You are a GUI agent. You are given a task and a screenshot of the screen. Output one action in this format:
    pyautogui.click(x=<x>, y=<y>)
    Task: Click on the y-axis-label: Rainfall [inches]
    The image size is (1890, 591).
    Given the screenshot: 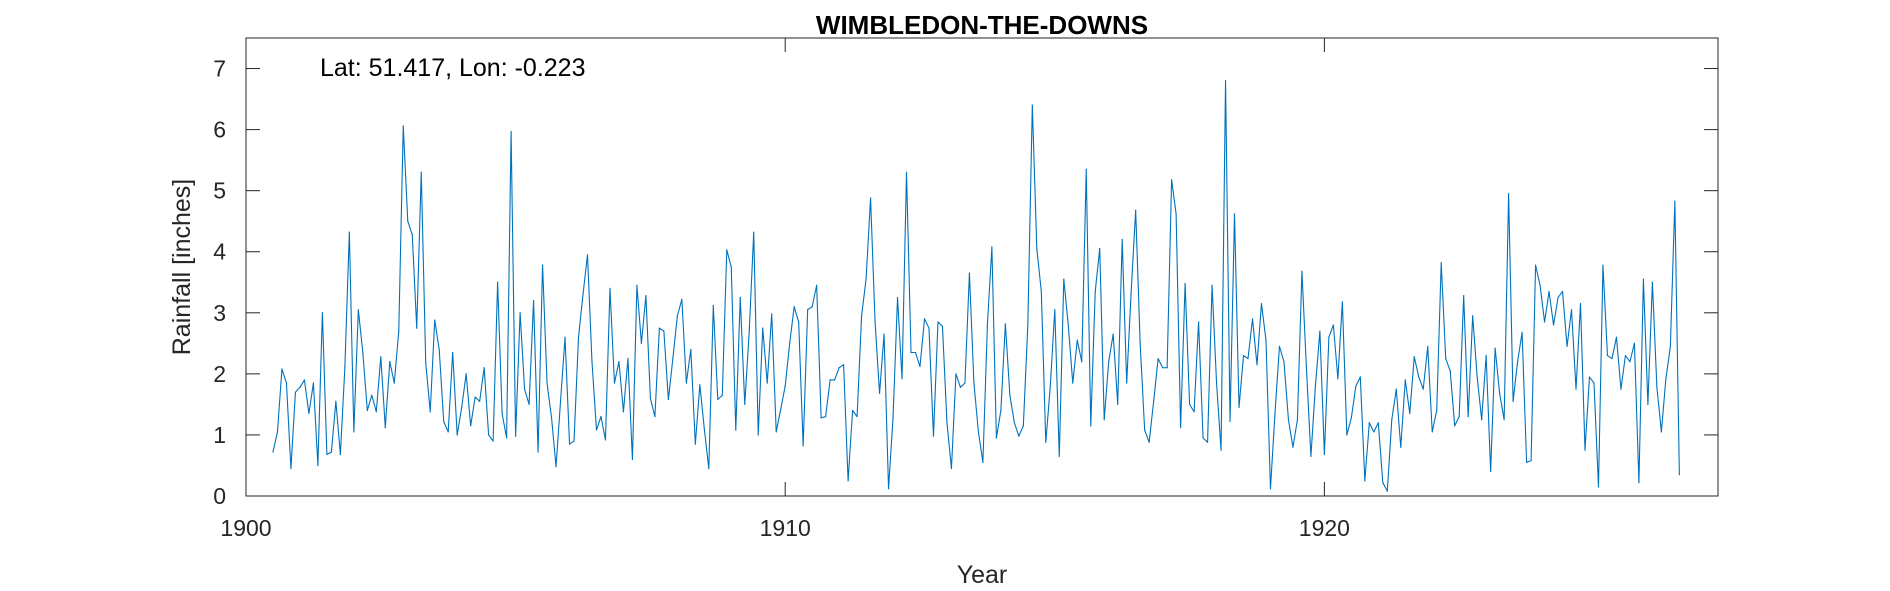 What is the action you would take?
    pyautogui.click(x=182, y=267)
    